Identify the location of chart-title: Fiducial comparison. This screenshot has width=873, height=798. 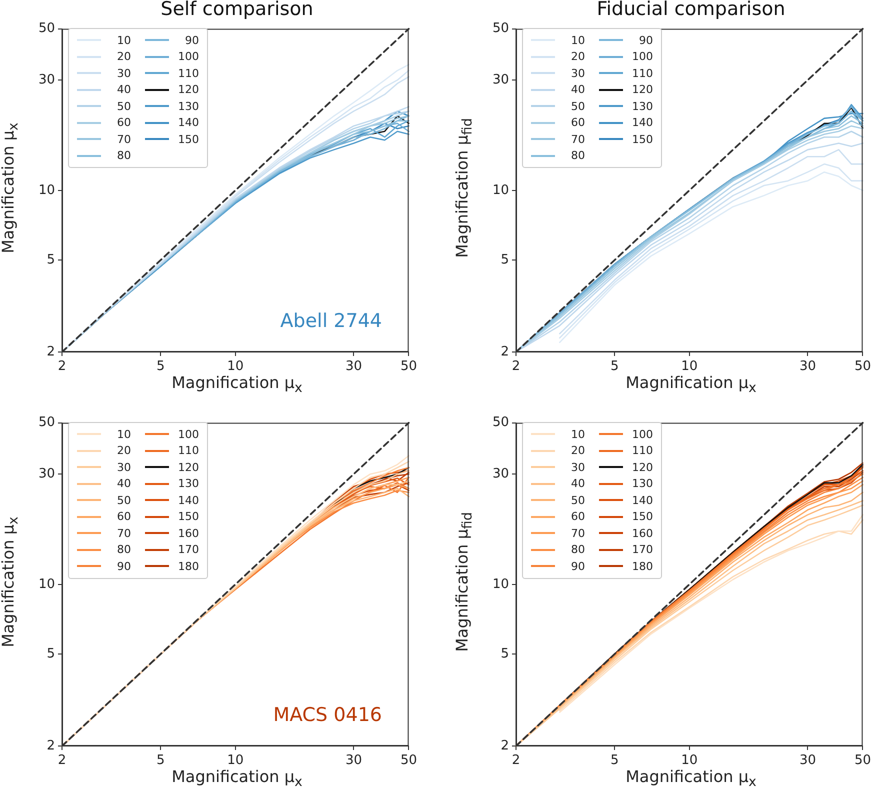
(691, 10).